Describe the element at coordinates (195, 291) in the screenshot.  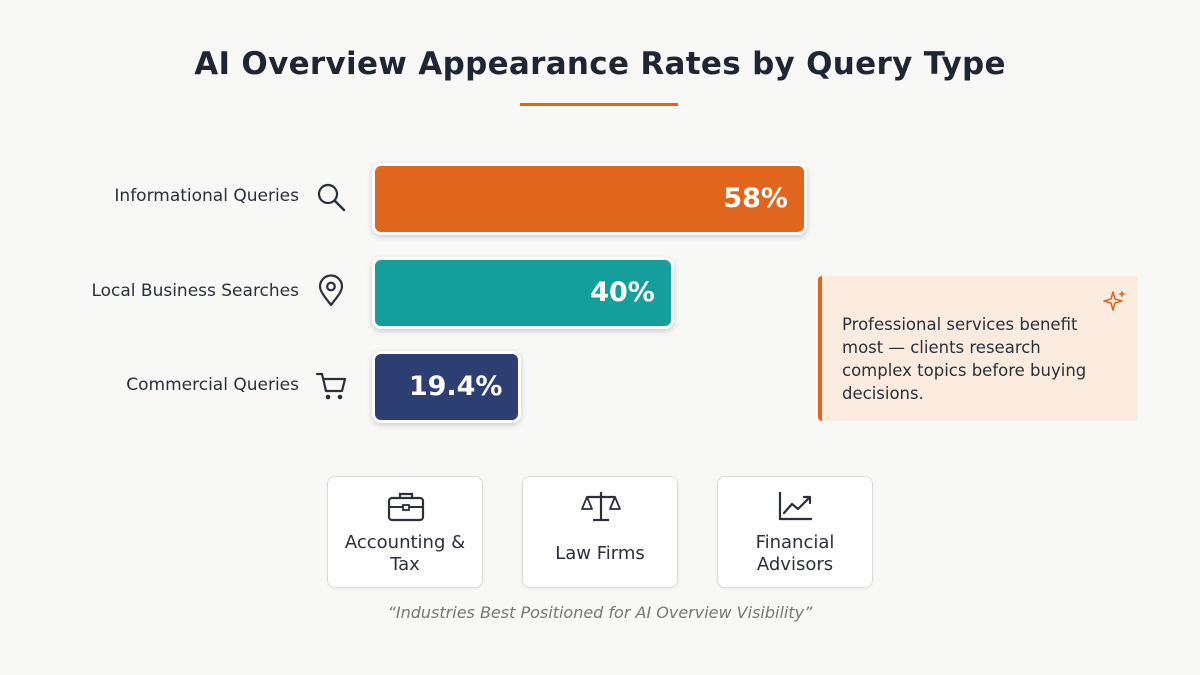
I see `category-label: Local Business Searches` at that location.